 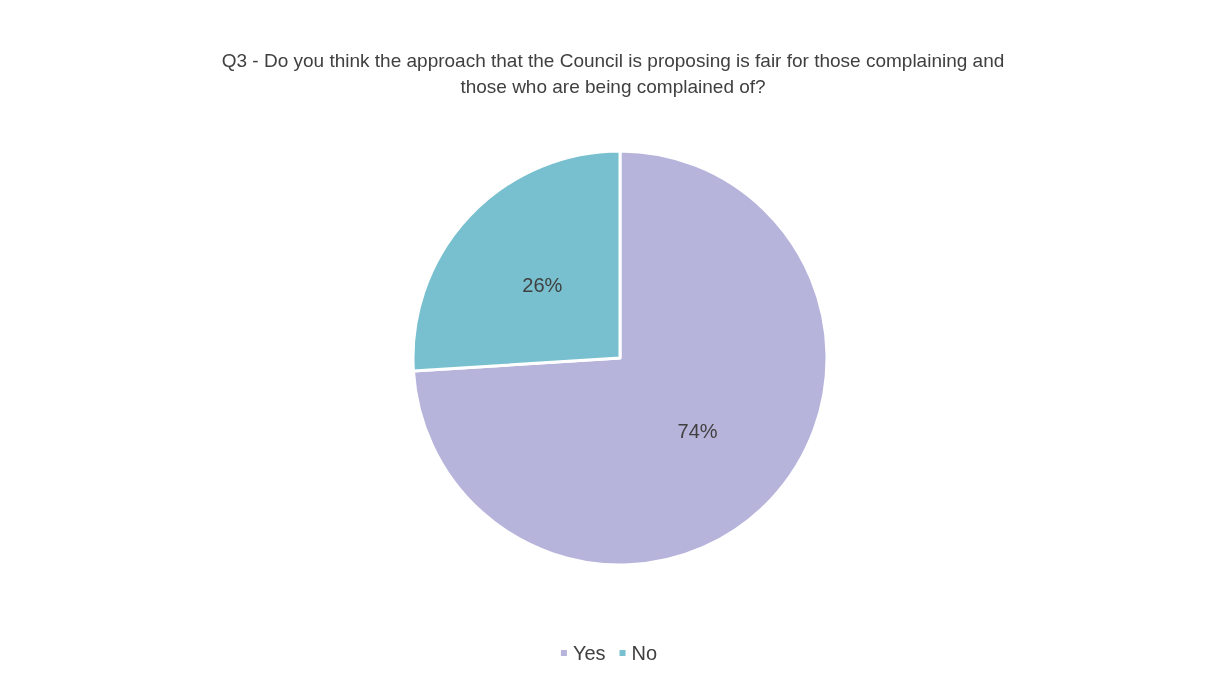 What do you see at coordinates (589, 653) in the screenshot?
I see `legend-label: Yes` at bounding box center [589, 653].